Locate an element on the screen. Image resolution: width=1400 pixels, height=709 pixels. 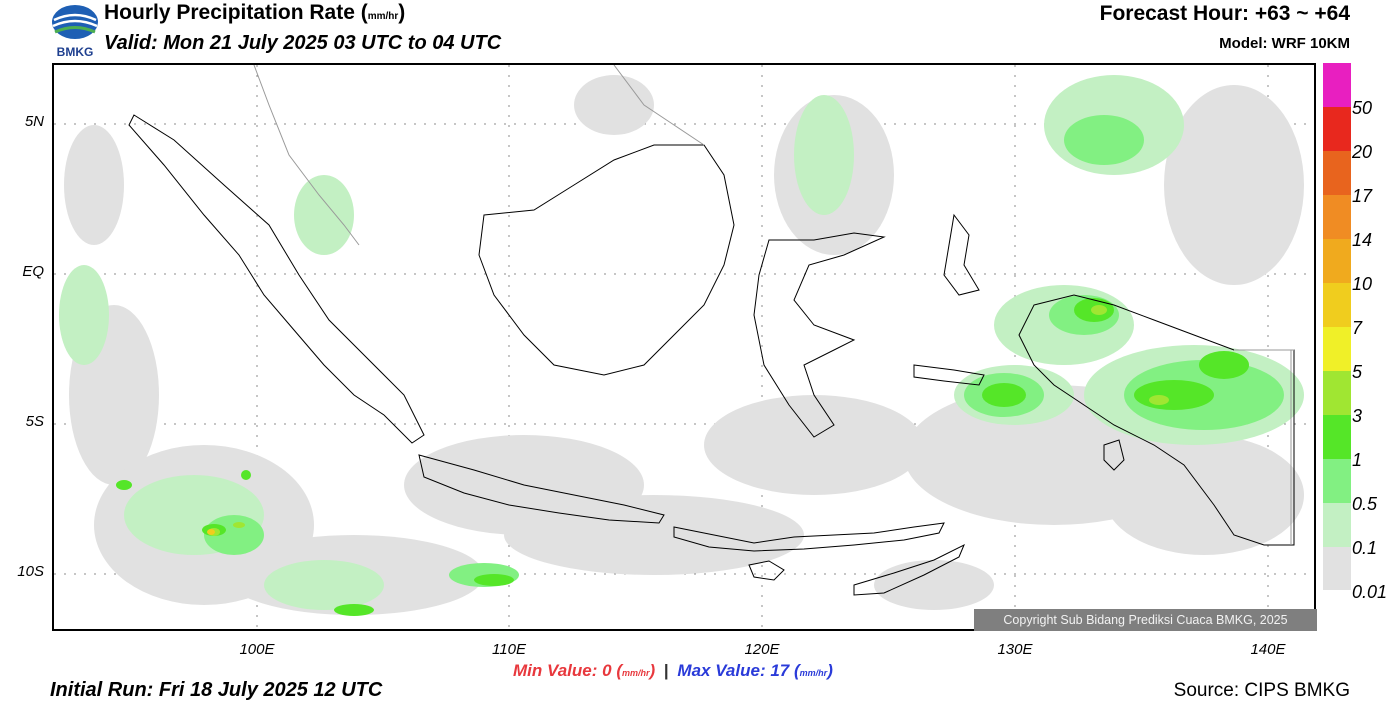
java-outline is located at coordinates (541, 489).